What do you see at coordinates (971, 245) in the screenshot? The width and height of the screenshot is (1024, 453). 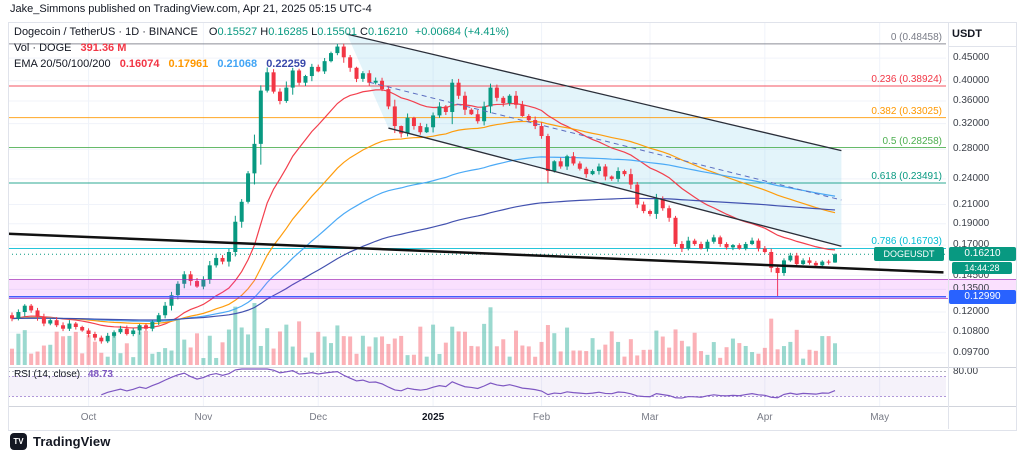 I see `price-axis-label: 0.17000` at bounding box center [971, 245].